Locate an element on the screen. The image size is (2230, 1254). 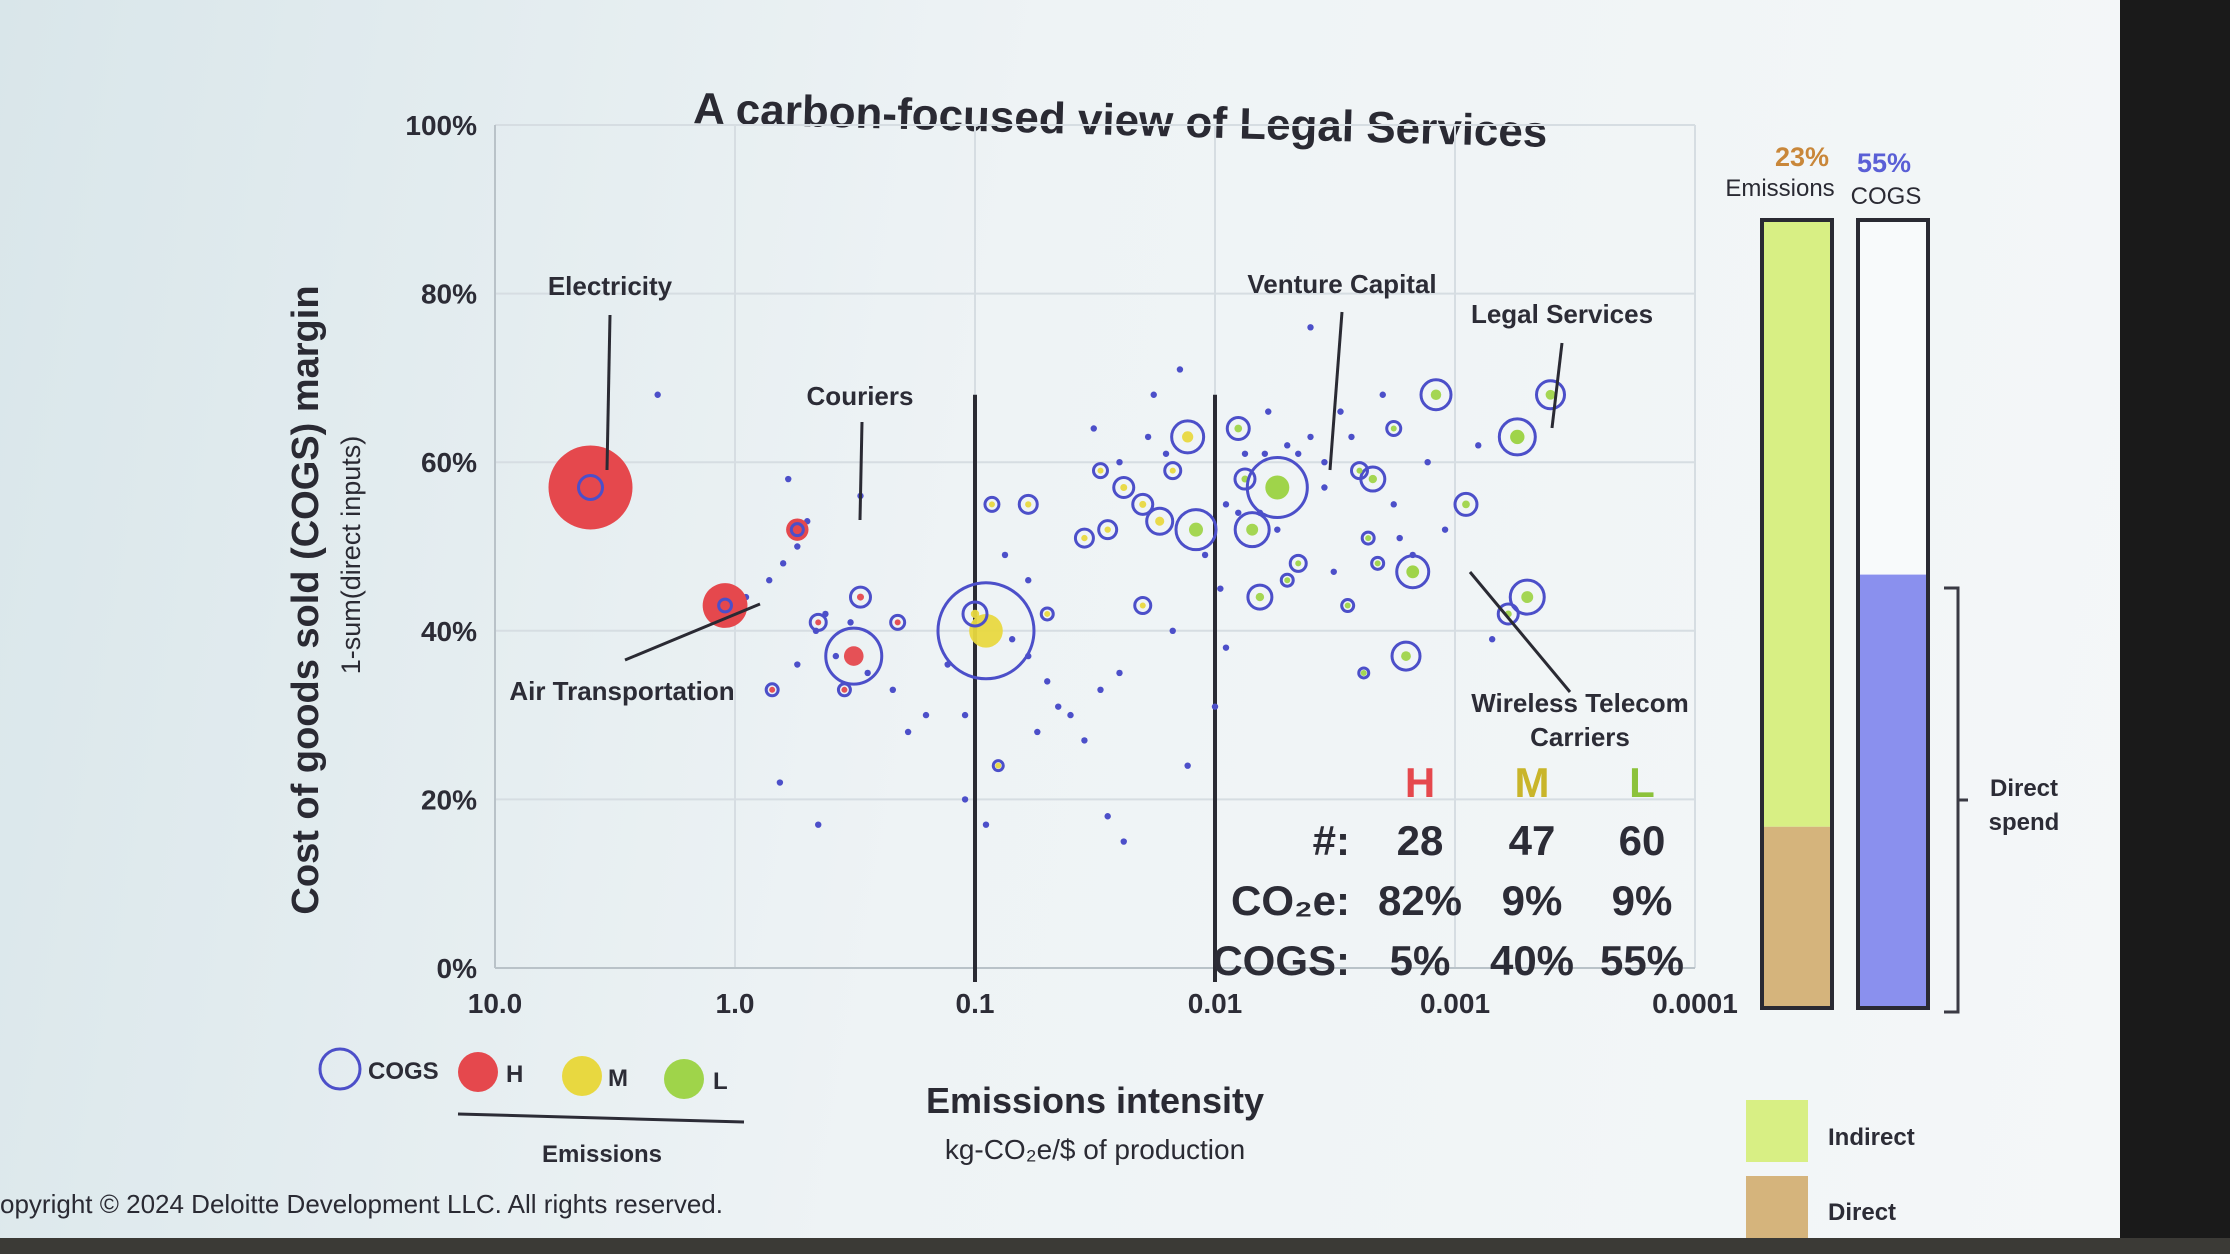
direct-spend-label-2: spend is located at coordinates (2024, 822).